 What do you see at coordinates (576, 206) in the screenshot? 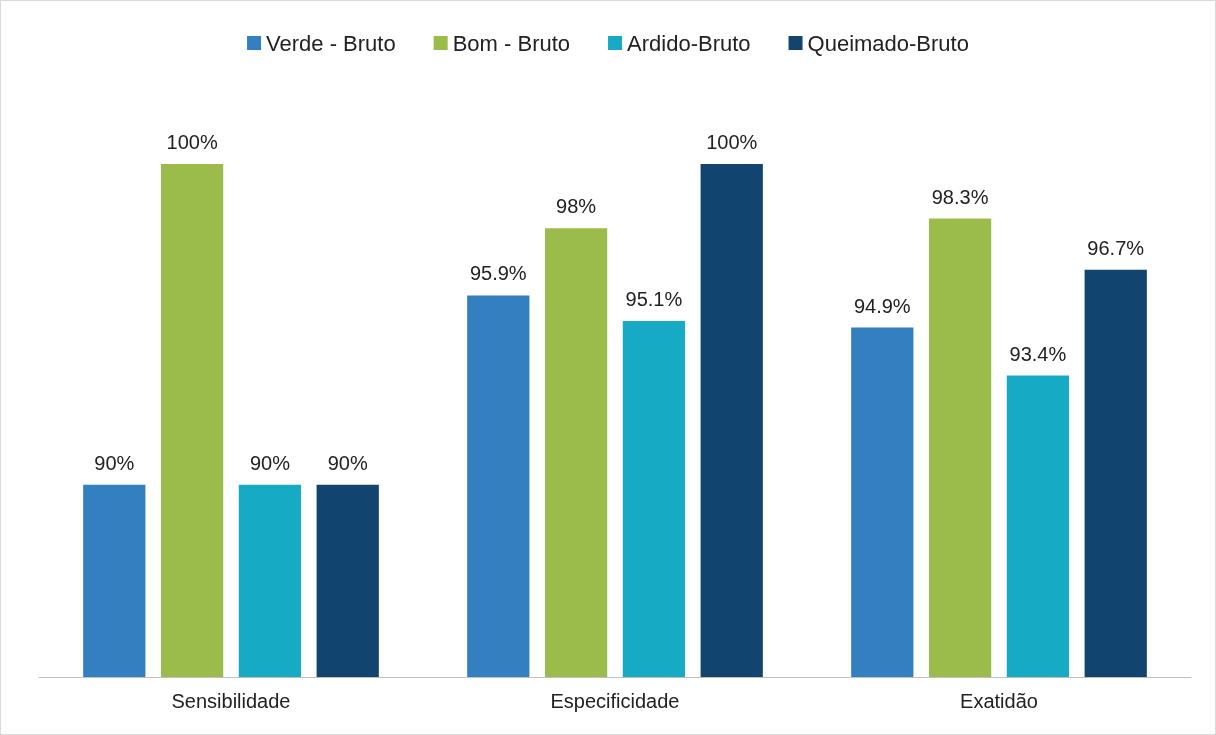
I see `data-label: 98%` at bounding box center [576, 206].